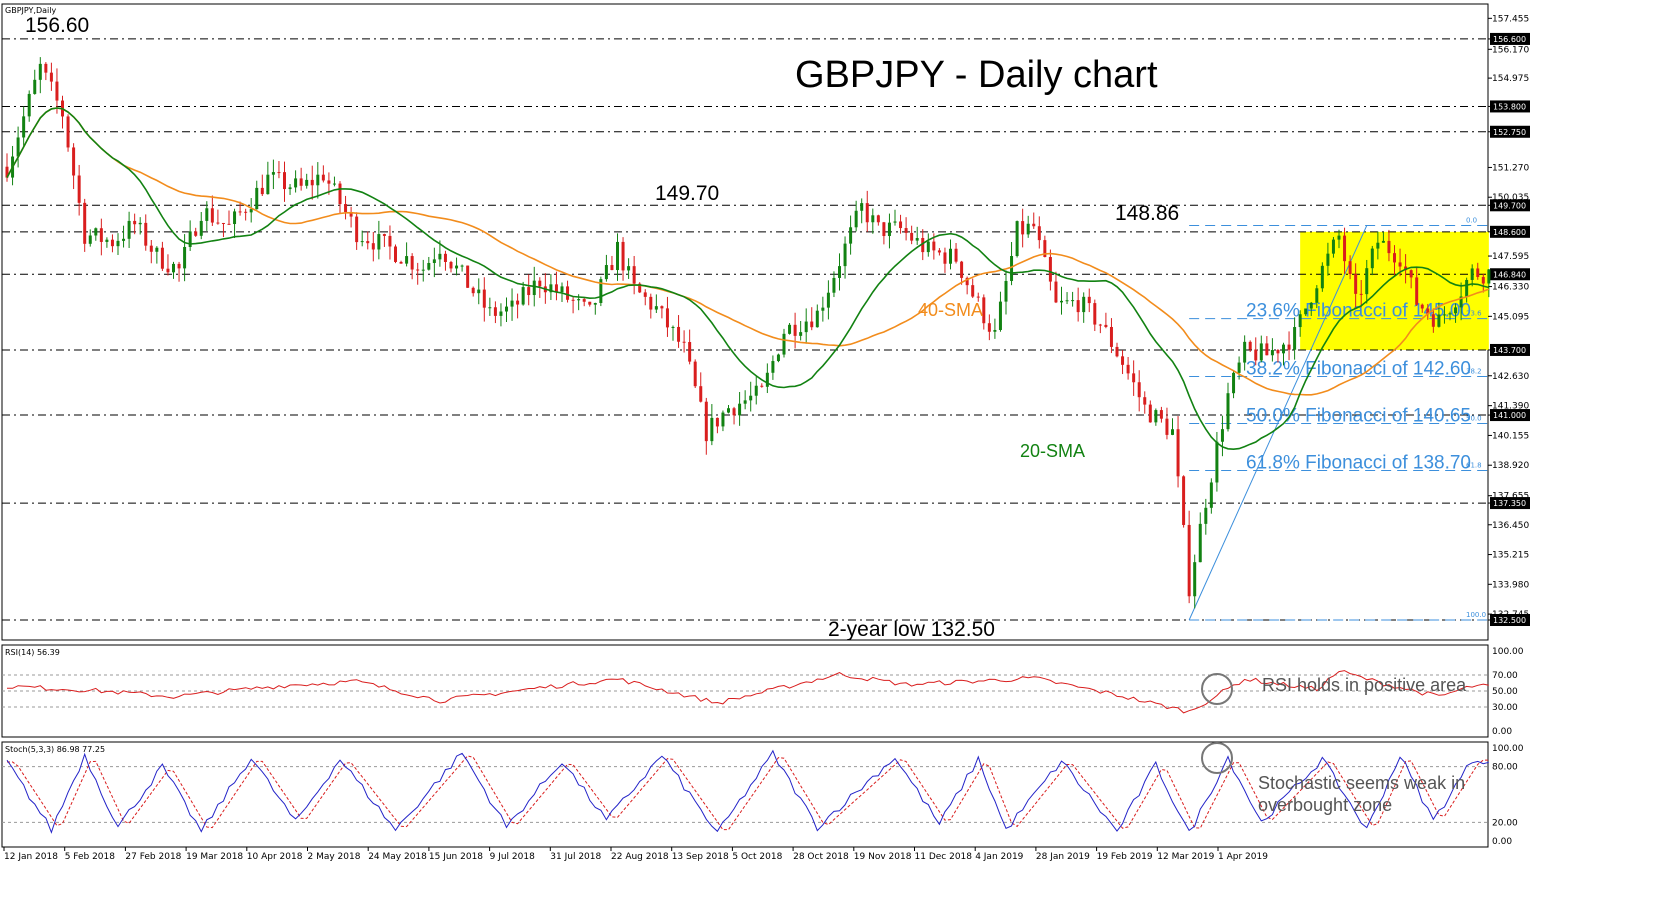 This screenshot has width=1662, height=919. Describe the element at coordinates (1217, 758) in the screenshot. I see `stoch-highlight-circle` at that location.